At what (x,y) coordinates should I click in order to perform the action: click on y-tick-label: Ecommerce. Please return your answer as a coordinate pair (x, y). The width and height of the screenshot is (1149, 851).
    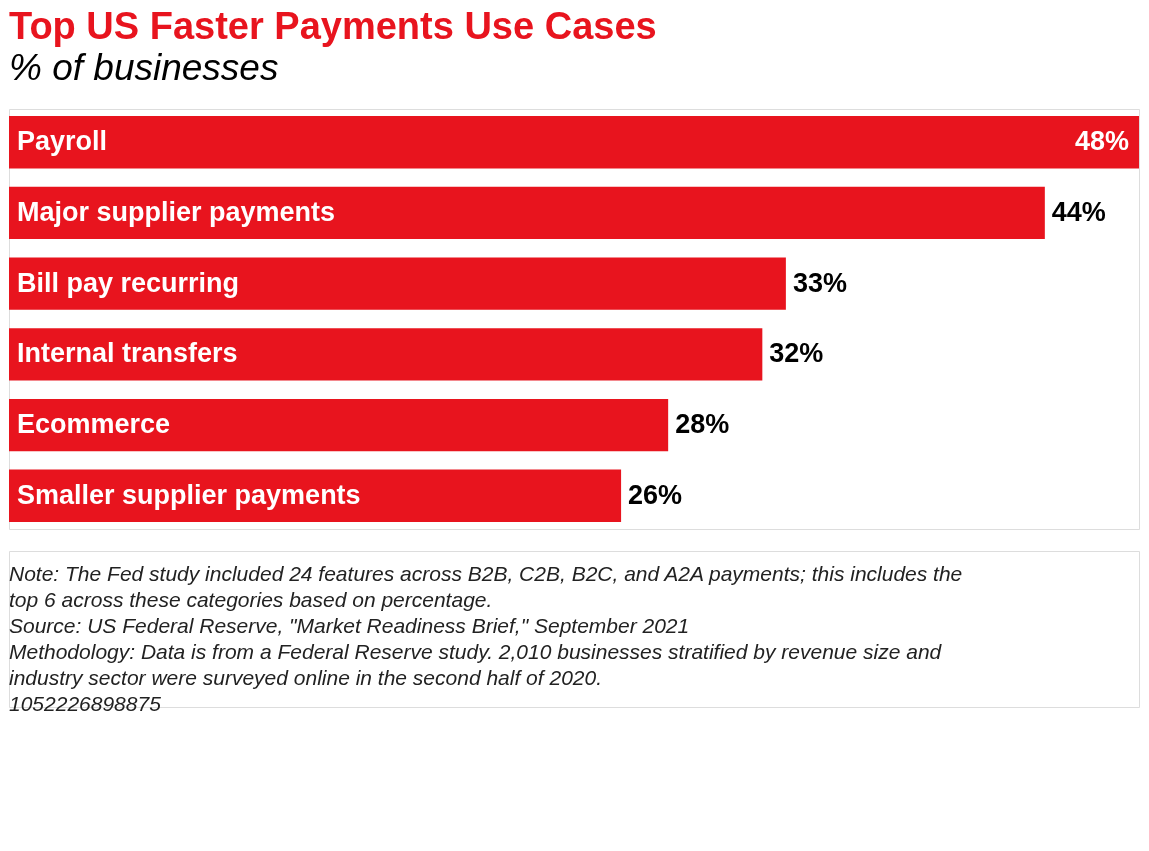
    Looking at the image, I should click on (94, 424).